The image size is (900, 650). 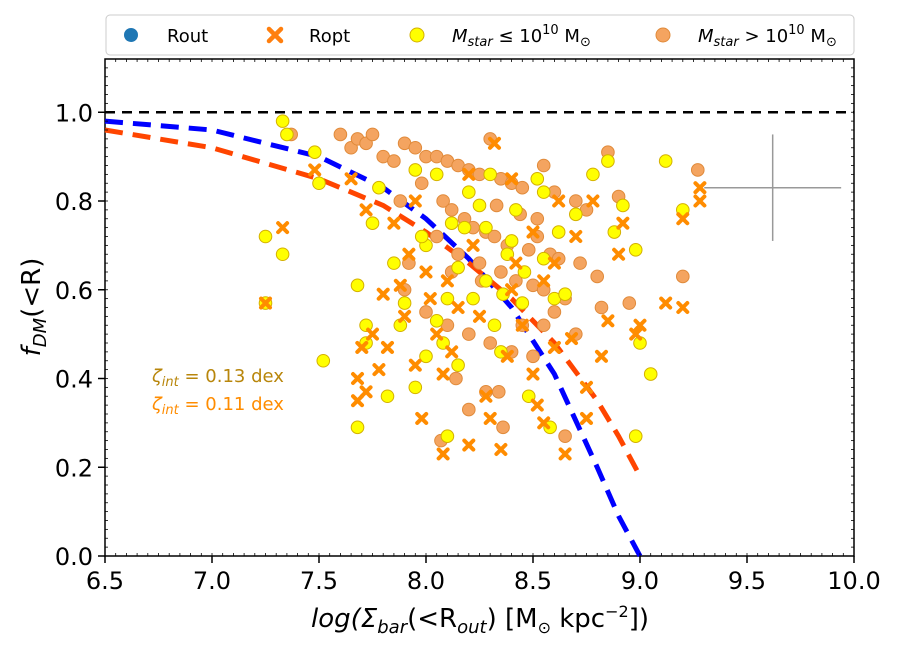 What do you see at coordinates (217, 378) in the screenshot?
I see `annotation-zeta-1: ζint = 0.13 dex` at bounding box center [217, 378].